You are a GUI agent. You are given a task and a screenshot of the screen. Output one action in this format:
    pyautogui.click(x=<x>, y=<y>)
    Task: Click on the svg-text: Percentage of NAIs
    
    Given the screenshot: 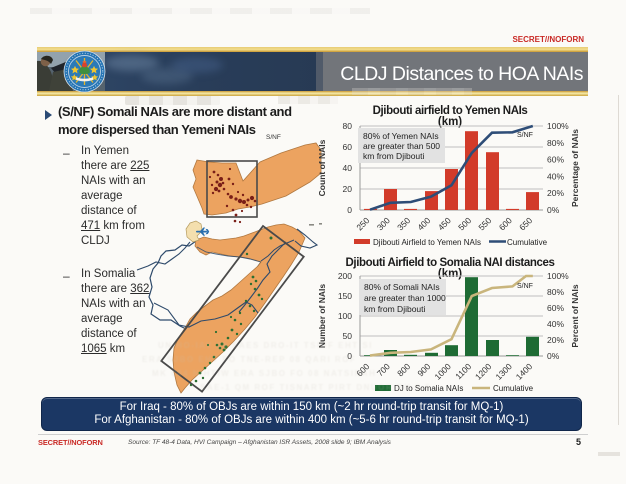 What is the action you would take?
    pyautogui.click(x=575, y=168)
    